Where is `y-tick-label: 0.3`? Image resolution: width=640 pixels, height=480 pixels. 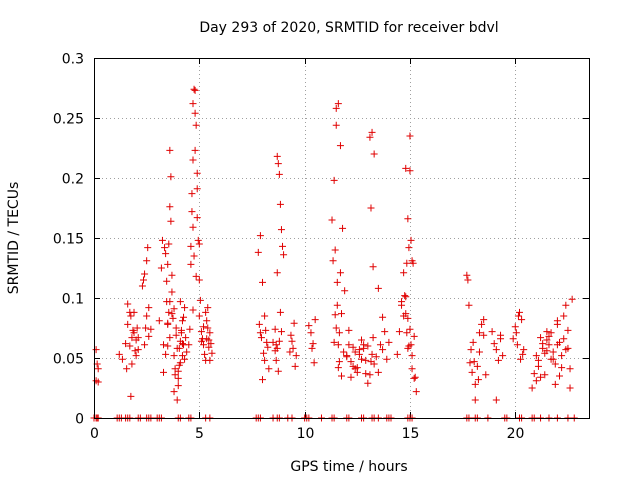
y-tick-label: 0.3 is located at coordinates (73, 60).